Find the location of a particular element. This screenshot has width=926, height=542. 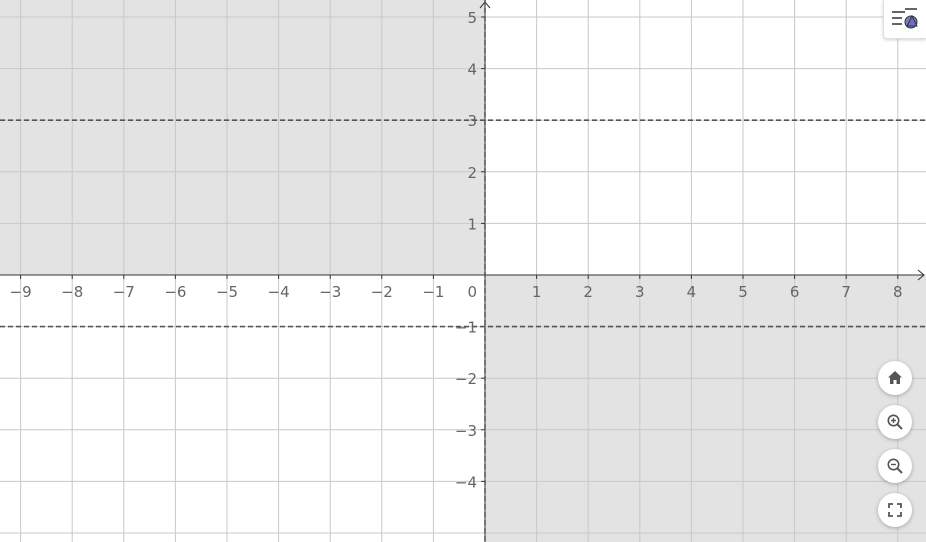

x-tick-label: −7 is located at coordinates (124, 292).